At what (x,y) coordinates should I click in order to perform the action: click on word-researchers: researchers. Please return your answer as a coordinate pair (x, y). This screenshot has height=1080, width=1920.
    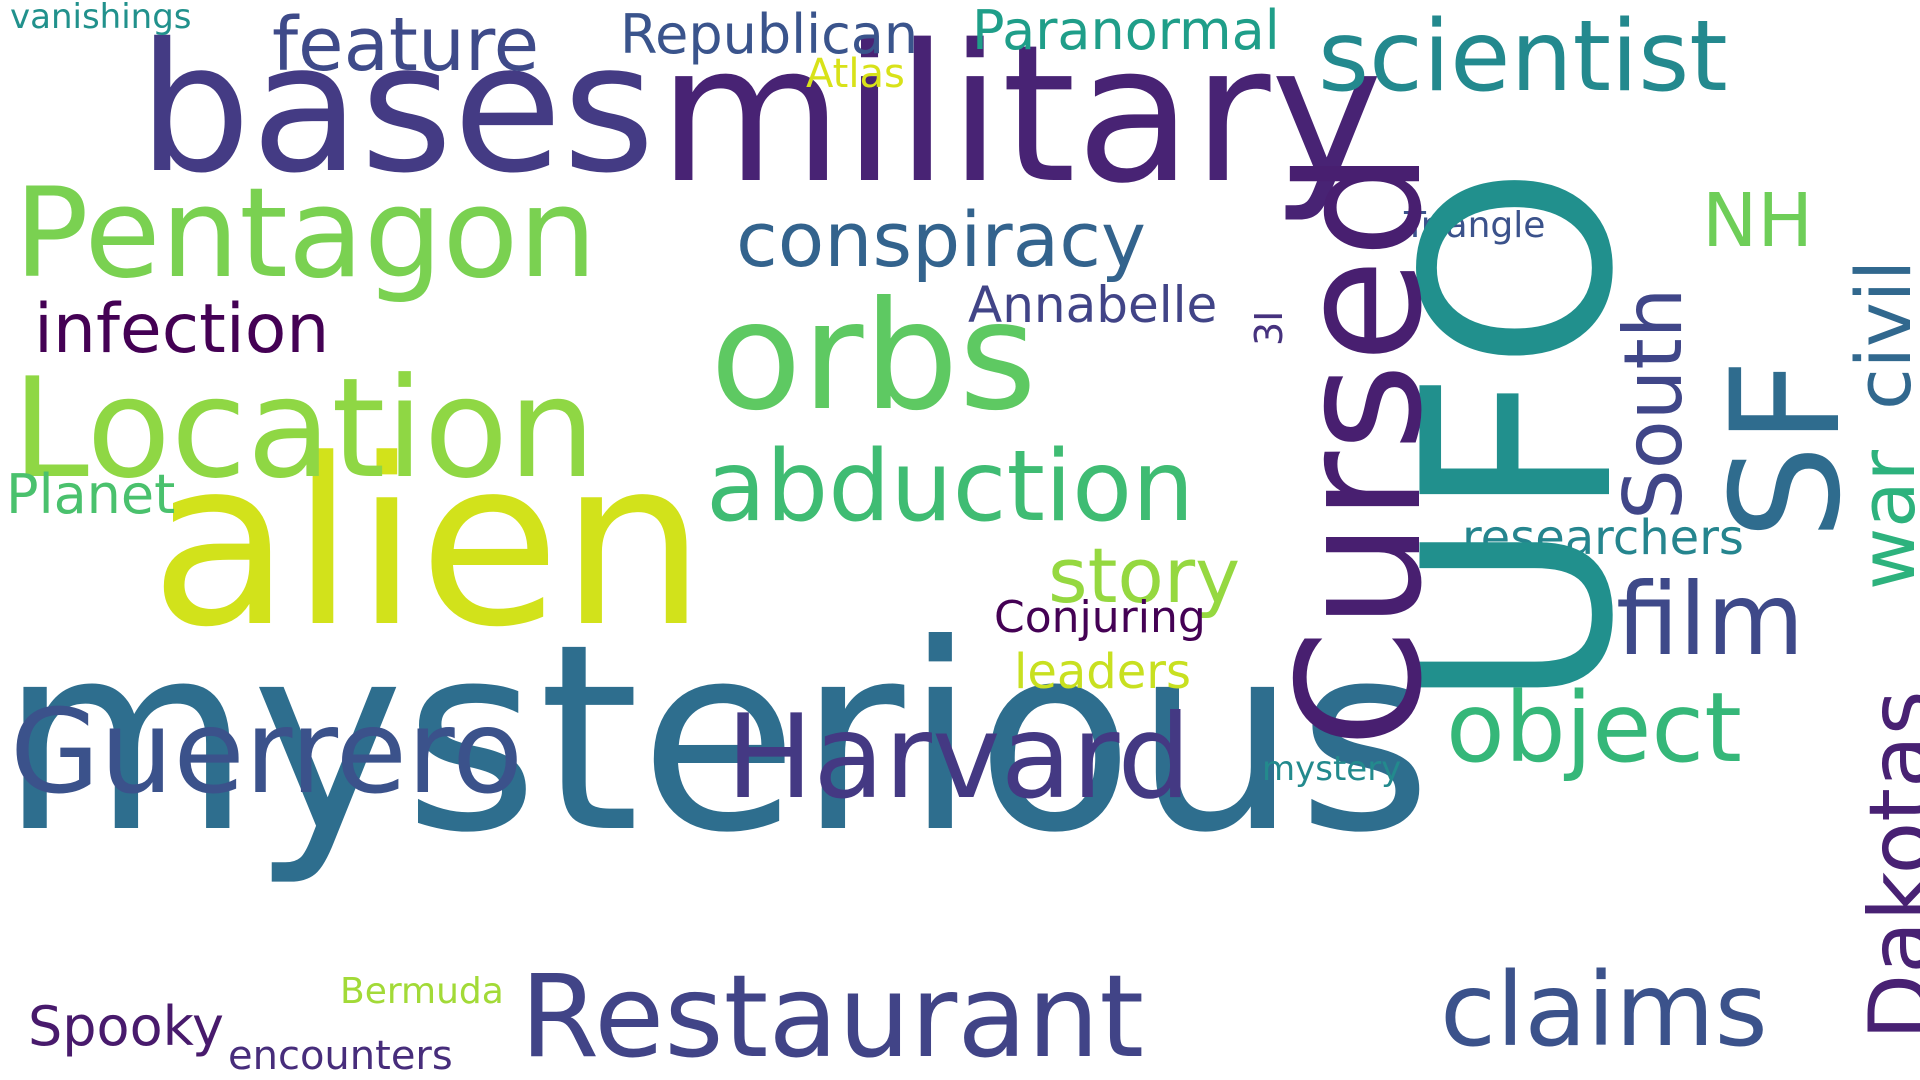
    Looking at the image, I should click on (1603, 538).